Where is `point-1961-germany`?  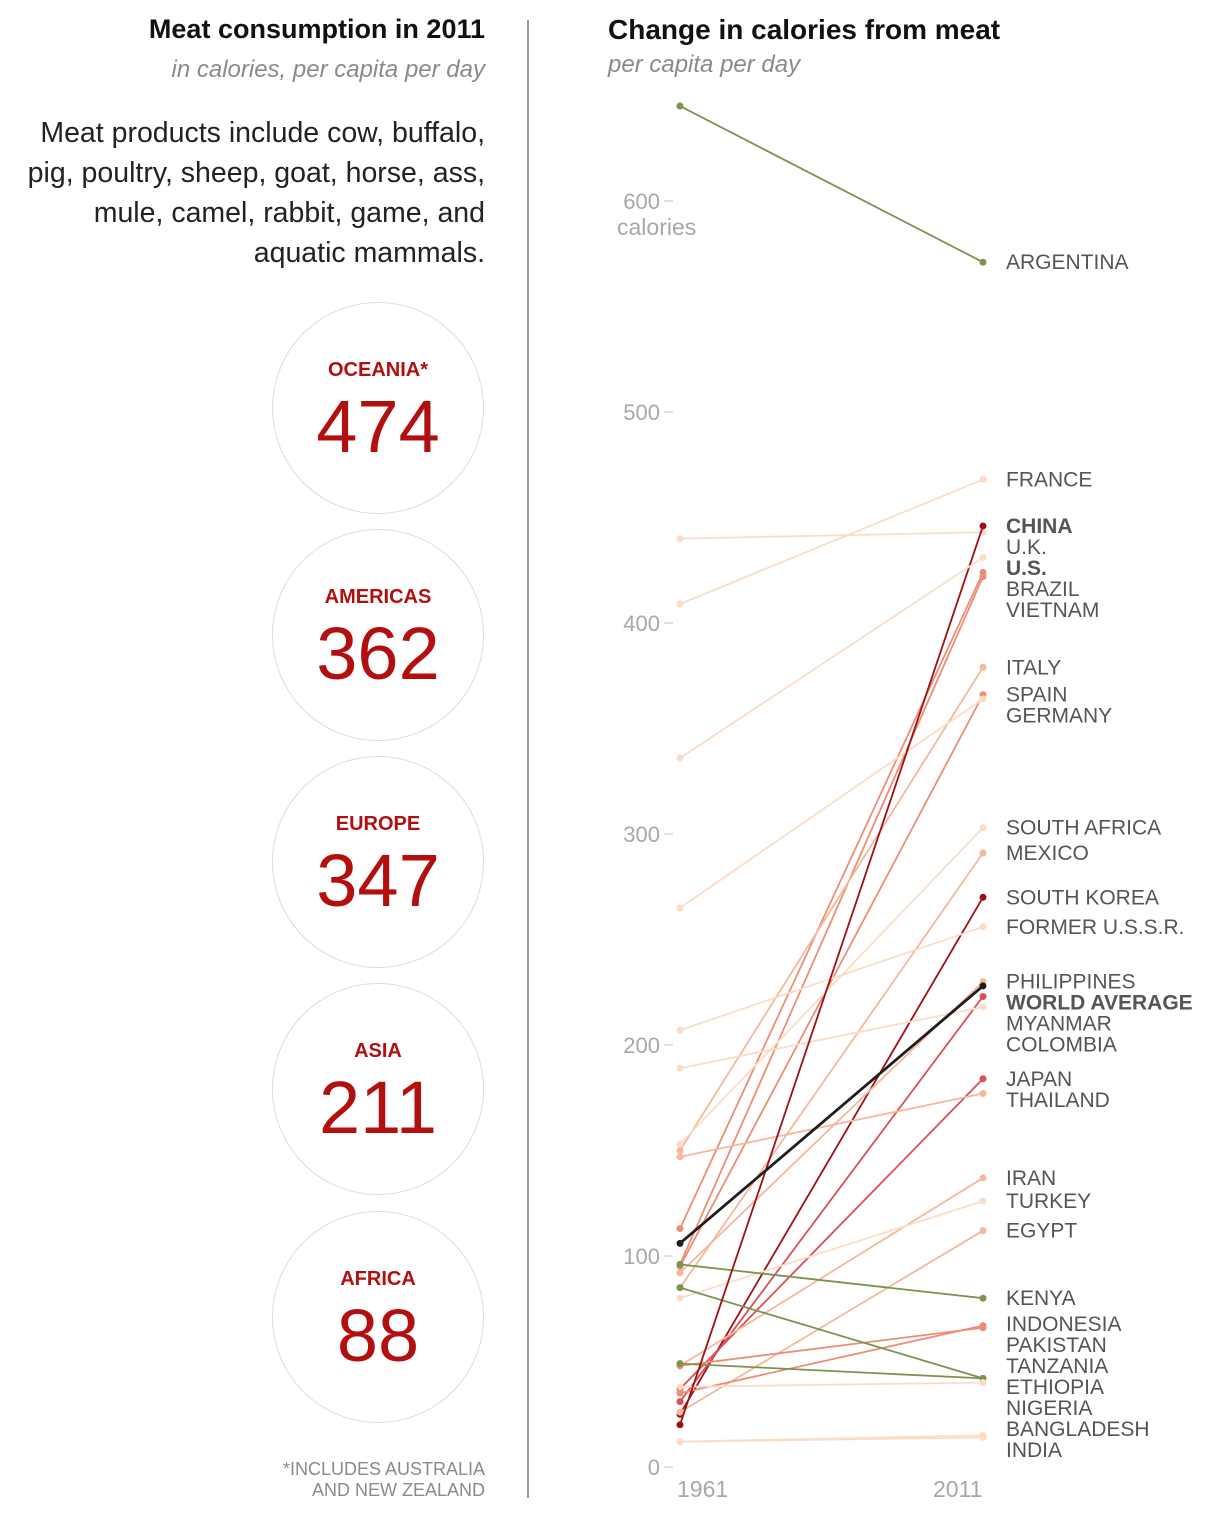 point-1961-germany is located at coordinates (680, 908).